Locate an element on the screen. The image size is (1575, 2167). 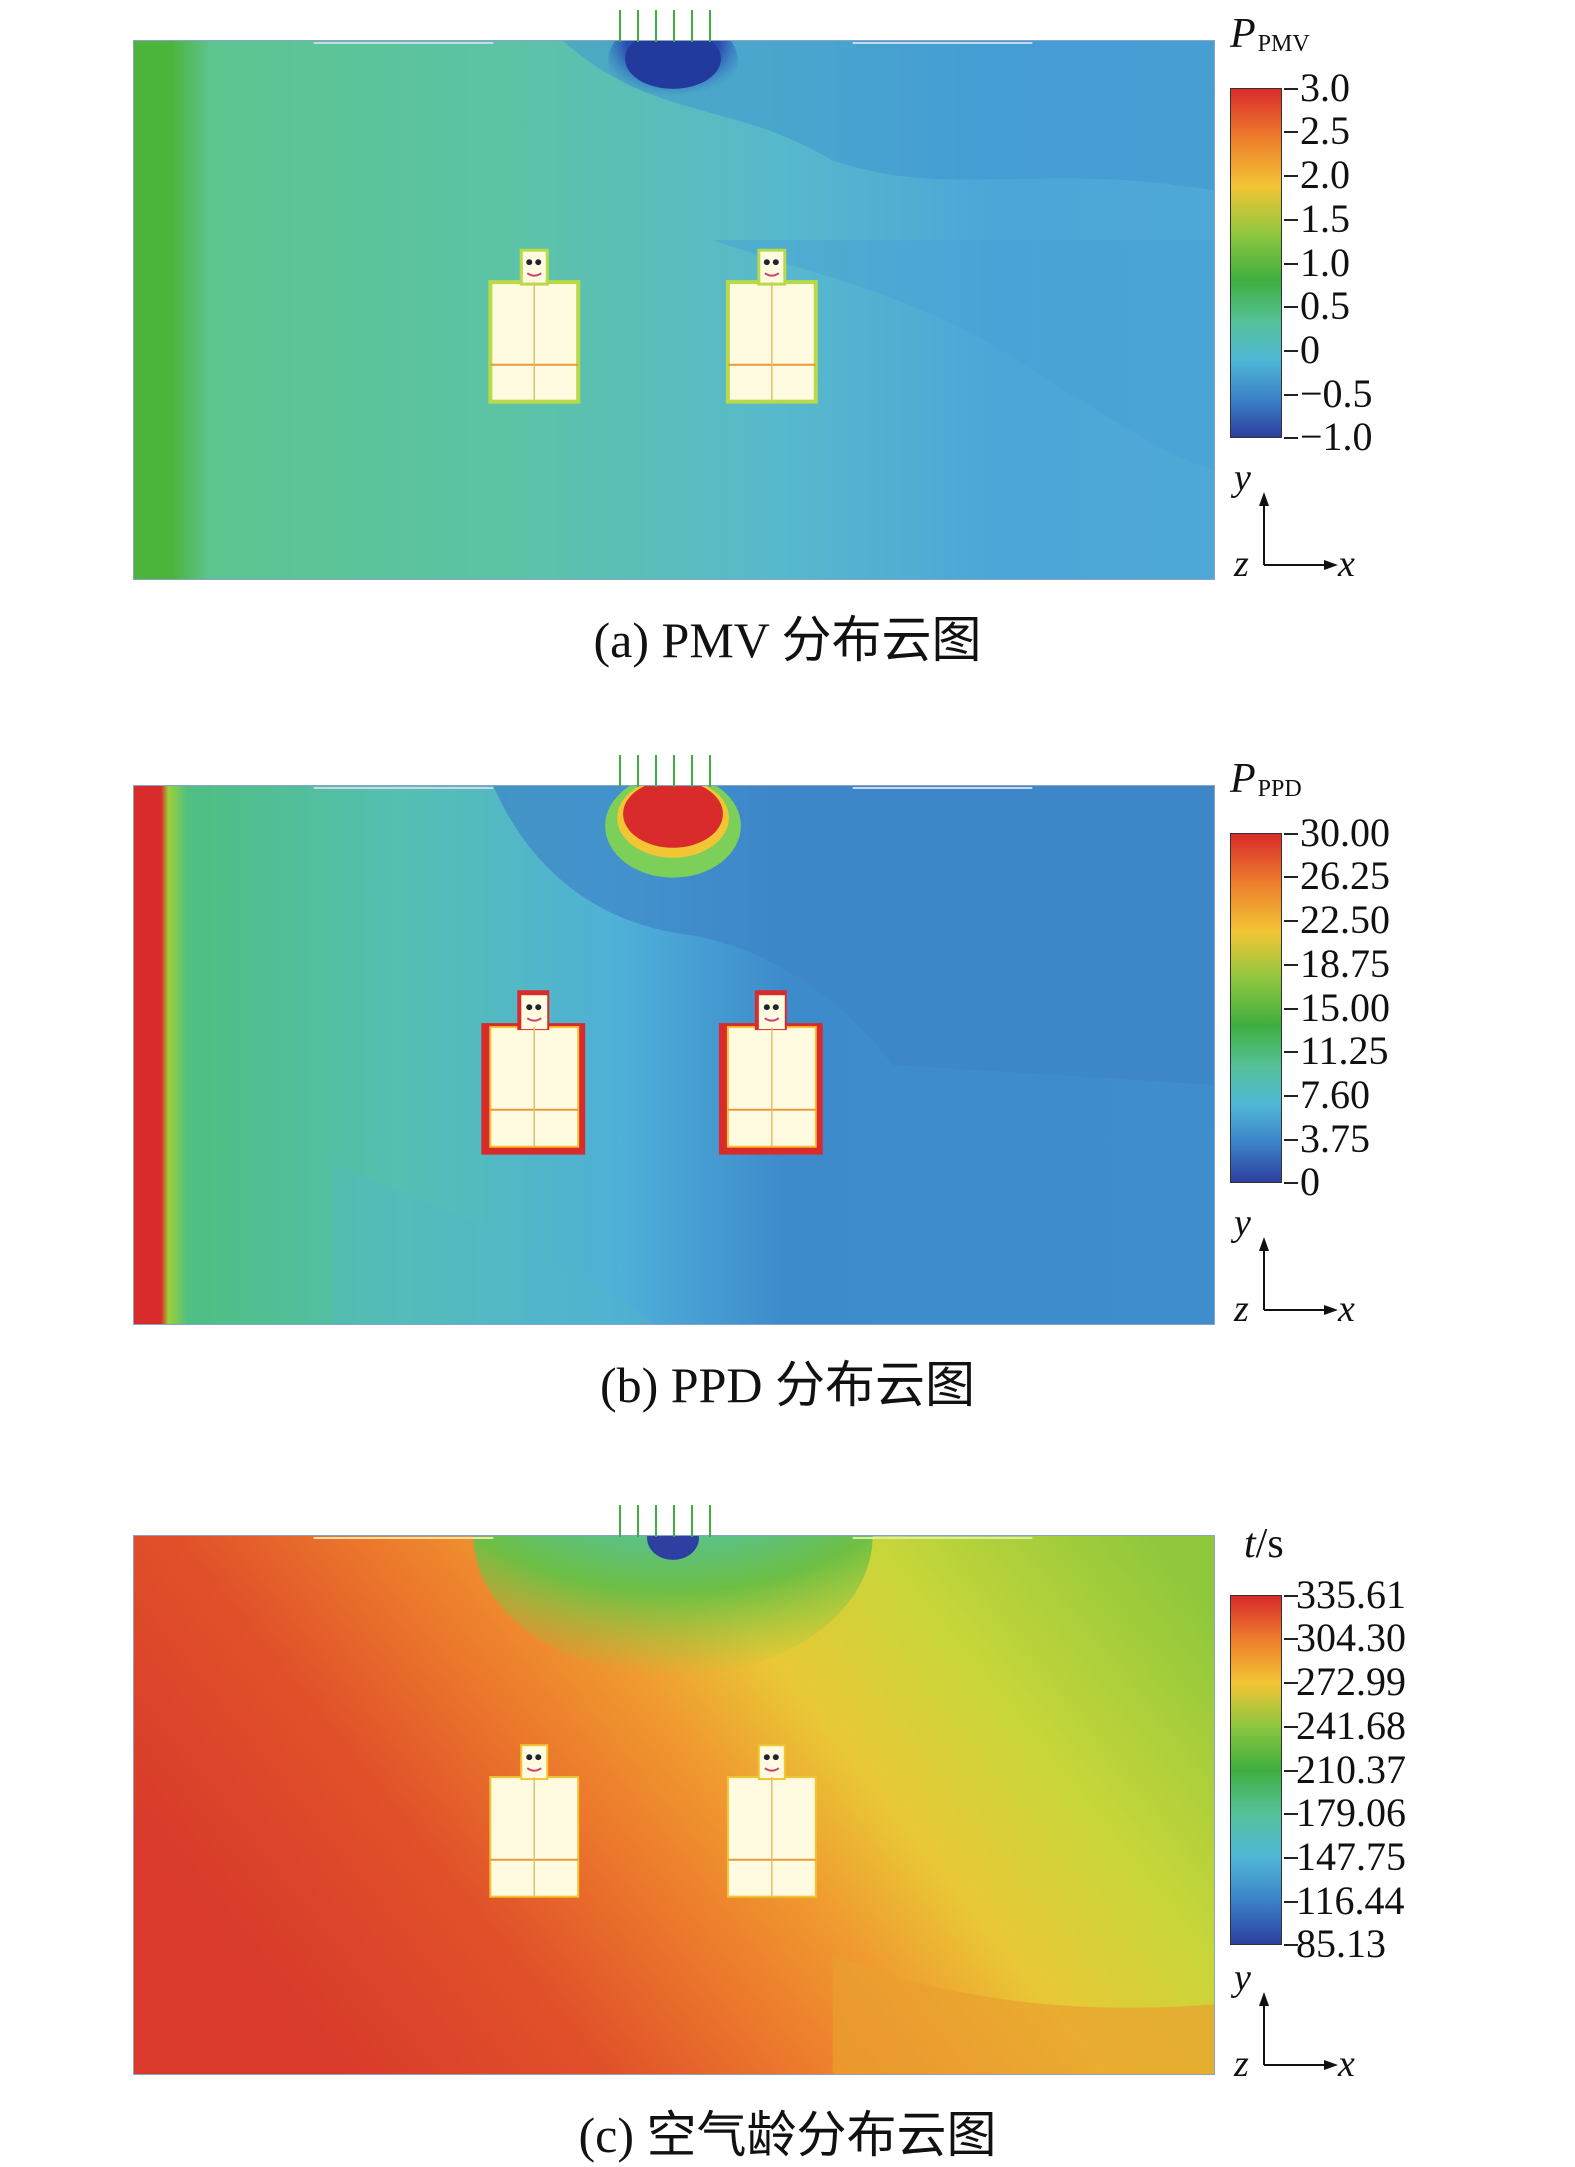
legend-tick-label: 26.25 is located at coordinates (1345, 875).